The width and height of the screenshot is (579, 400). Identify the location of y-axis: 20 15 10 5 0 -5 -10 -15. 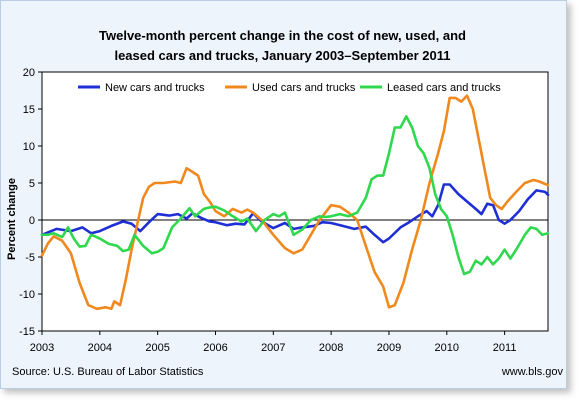
(30, 202).